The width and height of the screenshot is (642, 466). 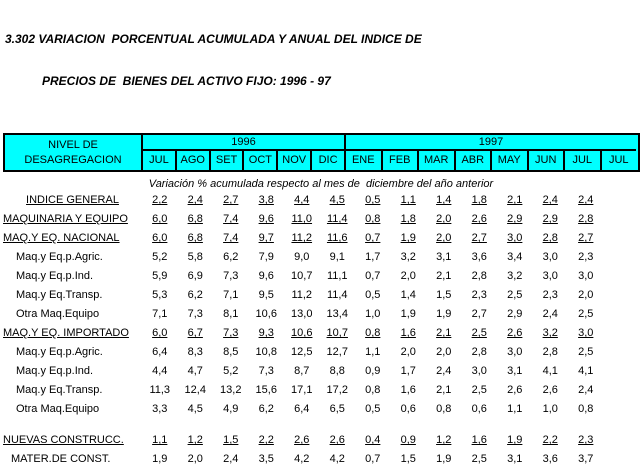 I want to click on month-header-may: MAY, so click(x=508, y=160).